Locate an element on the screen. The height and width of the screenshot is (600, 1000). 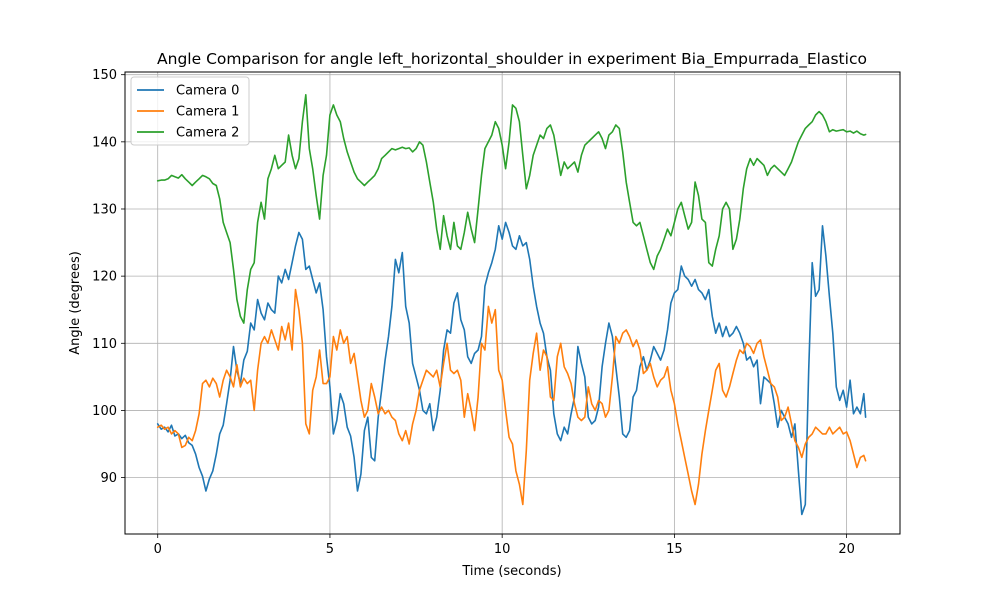
y-tick-label: 140 is located at coordinates (104, 142).